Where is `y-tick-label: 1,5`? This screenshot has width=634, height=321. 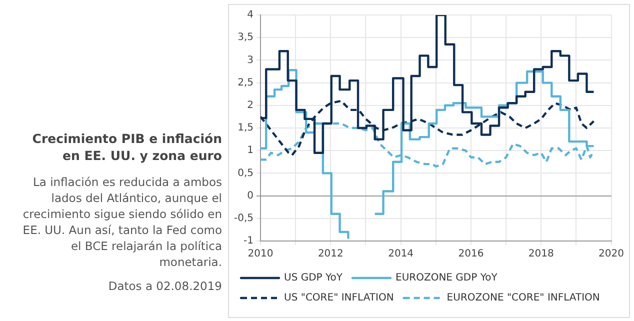
y-tick-label: 1,5 is located at coordinates (246, 128).